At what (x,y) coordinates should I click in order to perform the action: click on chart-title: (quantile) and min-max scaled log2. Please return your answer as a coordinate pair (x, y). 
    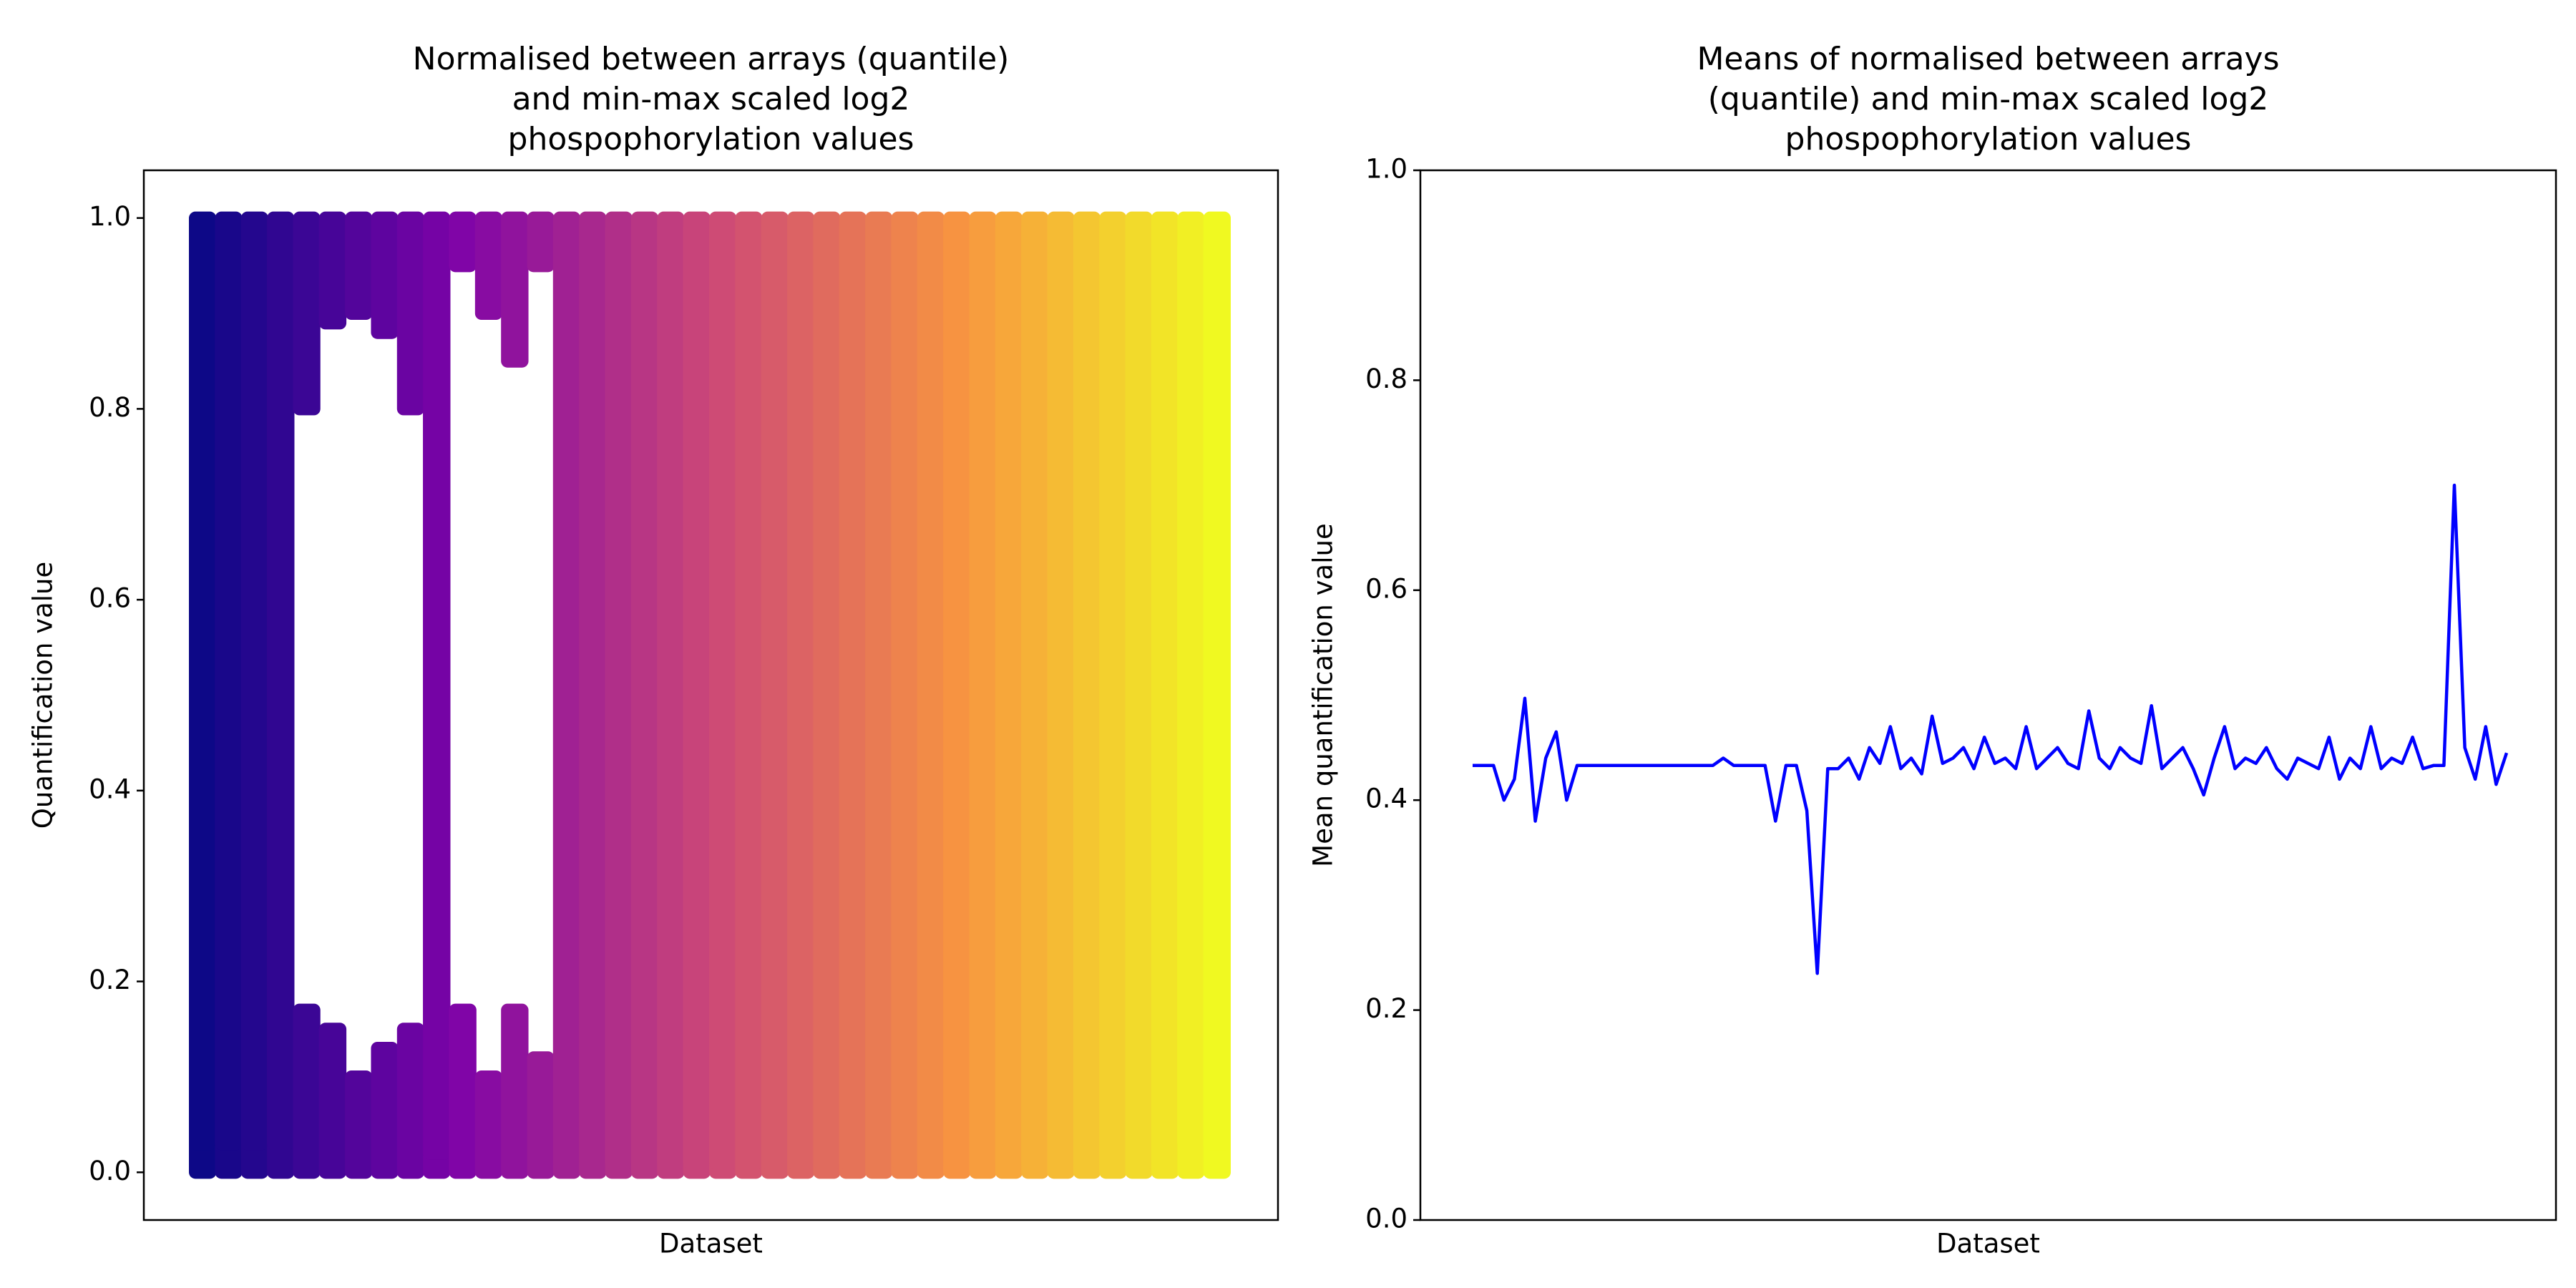
    Looking at the image, I should click on (1988, 99).